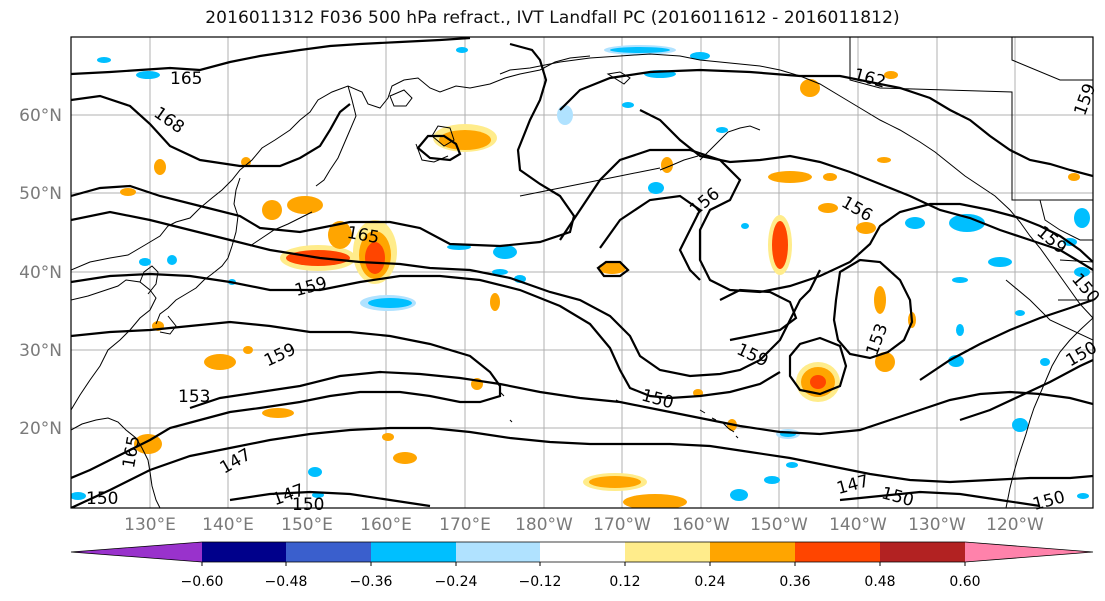 The image size is (1105, 601). I want to click on latitude-label: 40°N, so click(40, 273).